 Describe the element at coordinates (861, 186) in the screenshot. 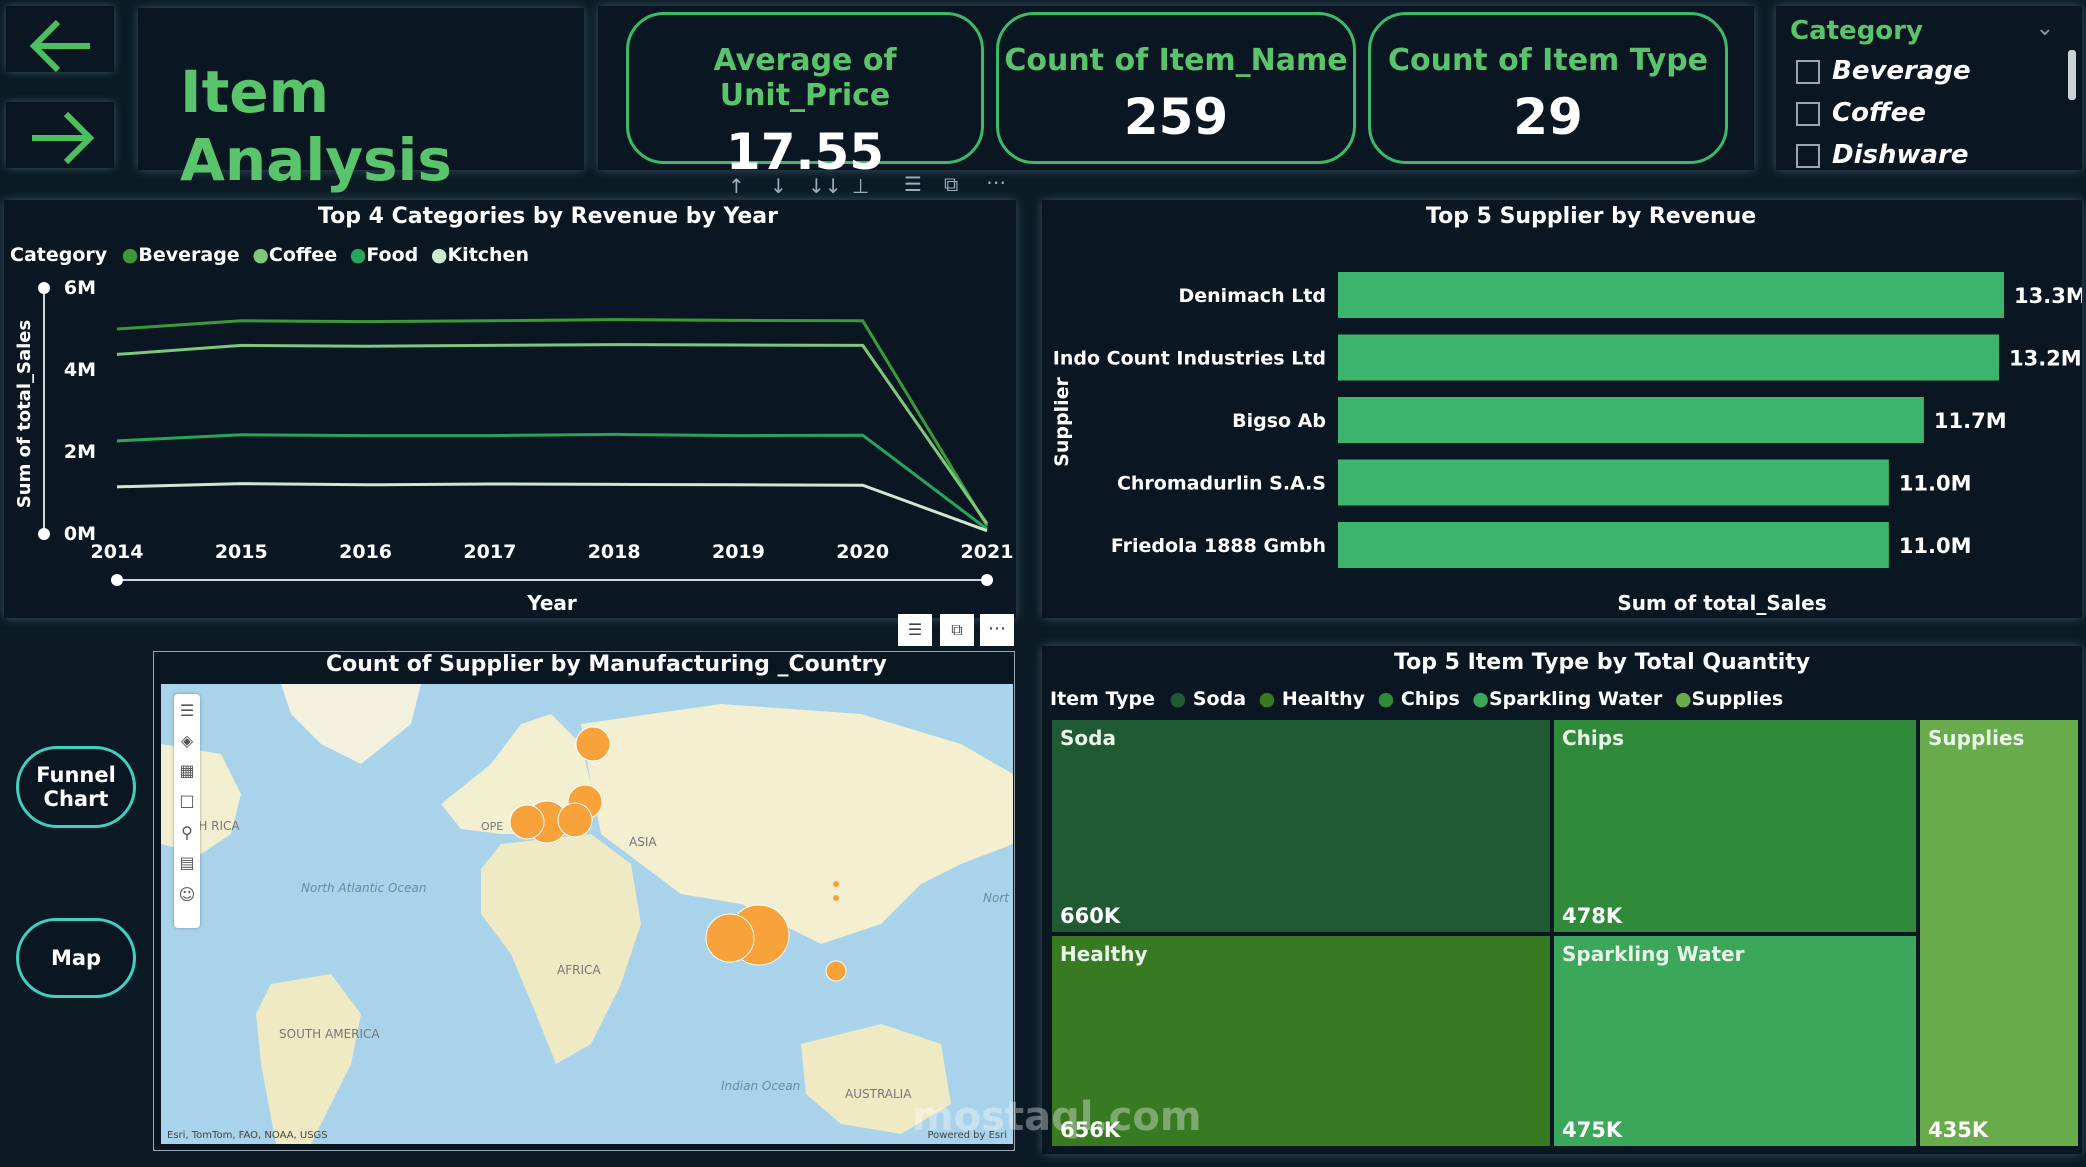

I see `hierarchy-icon: ⊥` at that location.